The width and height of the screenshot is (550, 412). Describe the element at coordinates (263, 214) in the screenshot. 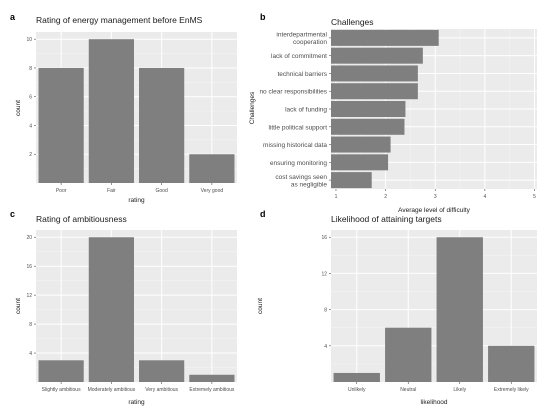

I see `panel-letter: d` at that location.